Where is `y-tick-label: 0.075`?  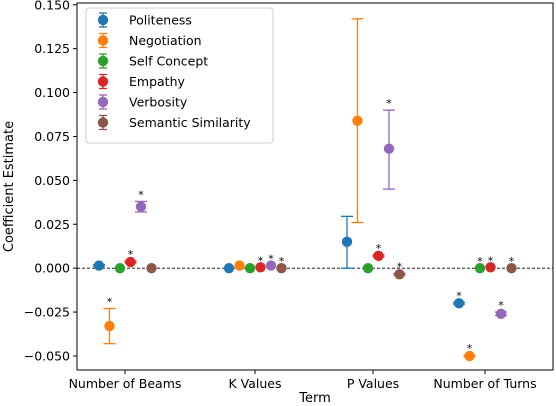
y-tick-label: 0.075 is located at coordinates (52, 136).